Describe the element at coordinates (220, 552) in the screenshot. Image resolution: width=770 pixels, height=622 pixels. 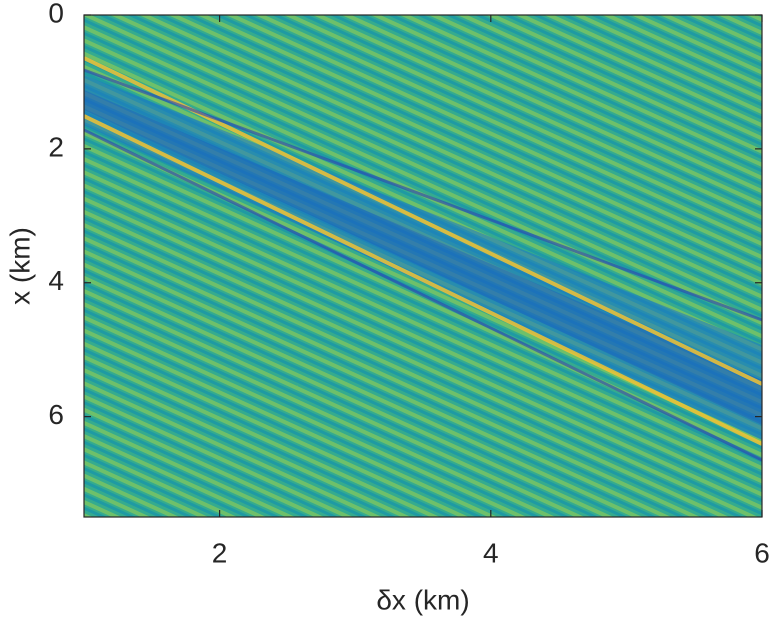
I see `x-tick-label: 2` at that location.